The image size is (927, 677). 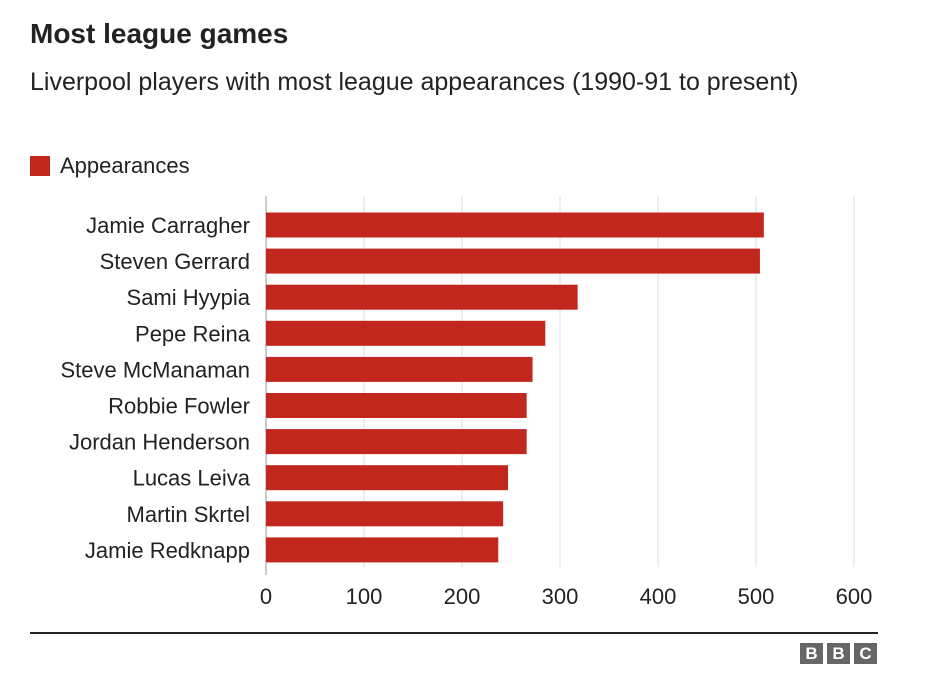 What do you see at coordinates (399, 369) in the screenshot?
I see `bar-steve-mcmanaman` at bounding box center [399, 369].